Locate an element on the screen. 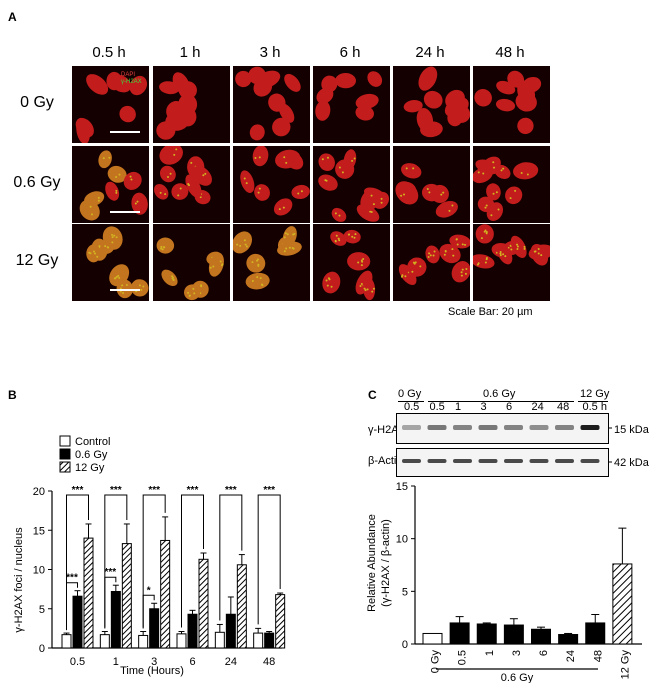 The image size is (650, 683). y-axis-label: Relative Abundance is located at coordinates (372, 563).